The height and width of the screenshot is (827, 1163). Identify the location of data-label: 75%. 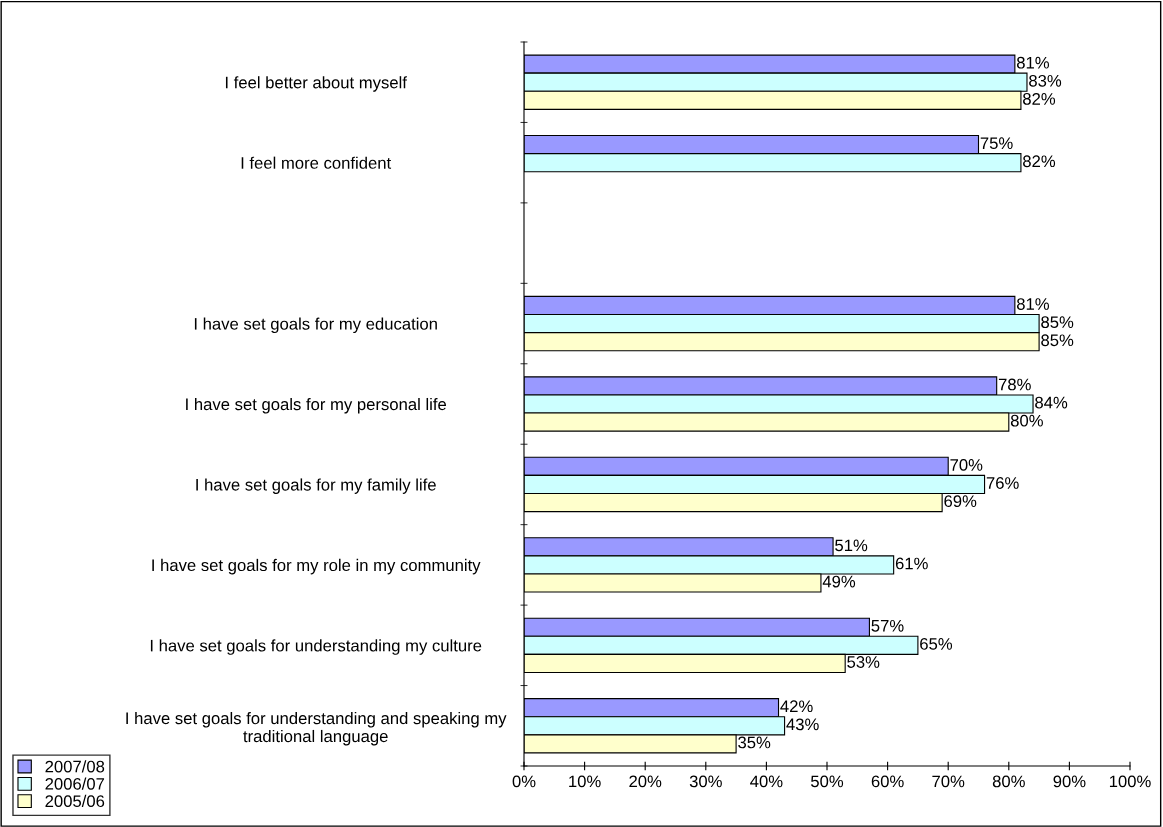
(996, 143).